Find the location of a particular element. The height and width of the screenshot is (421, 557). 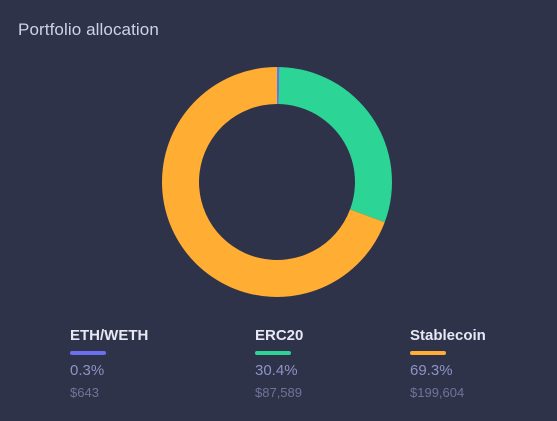

donut-slice-eth-weth is located at coordinates (278, 86).